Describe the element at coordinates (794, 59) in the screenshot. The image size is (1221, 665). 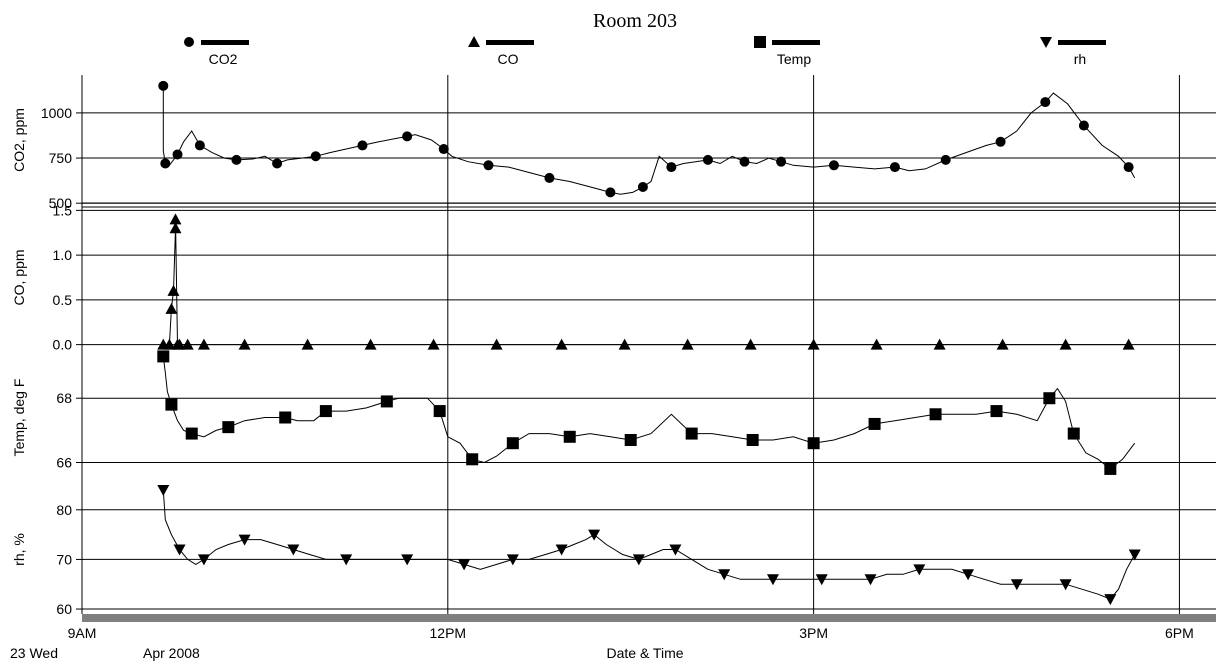
I see `temp-legend-label: Temp` at that location.